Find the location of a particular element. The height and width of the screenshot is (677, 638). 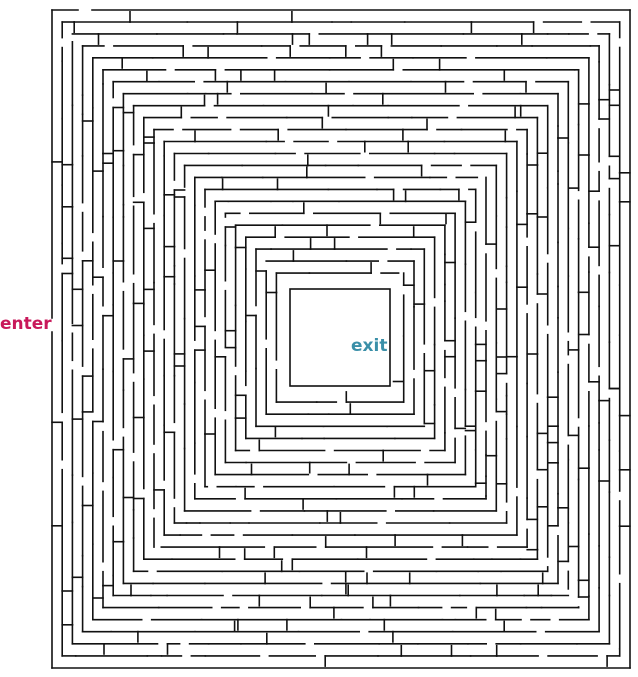

enter-label: enter is located at coordinates (26, 324).